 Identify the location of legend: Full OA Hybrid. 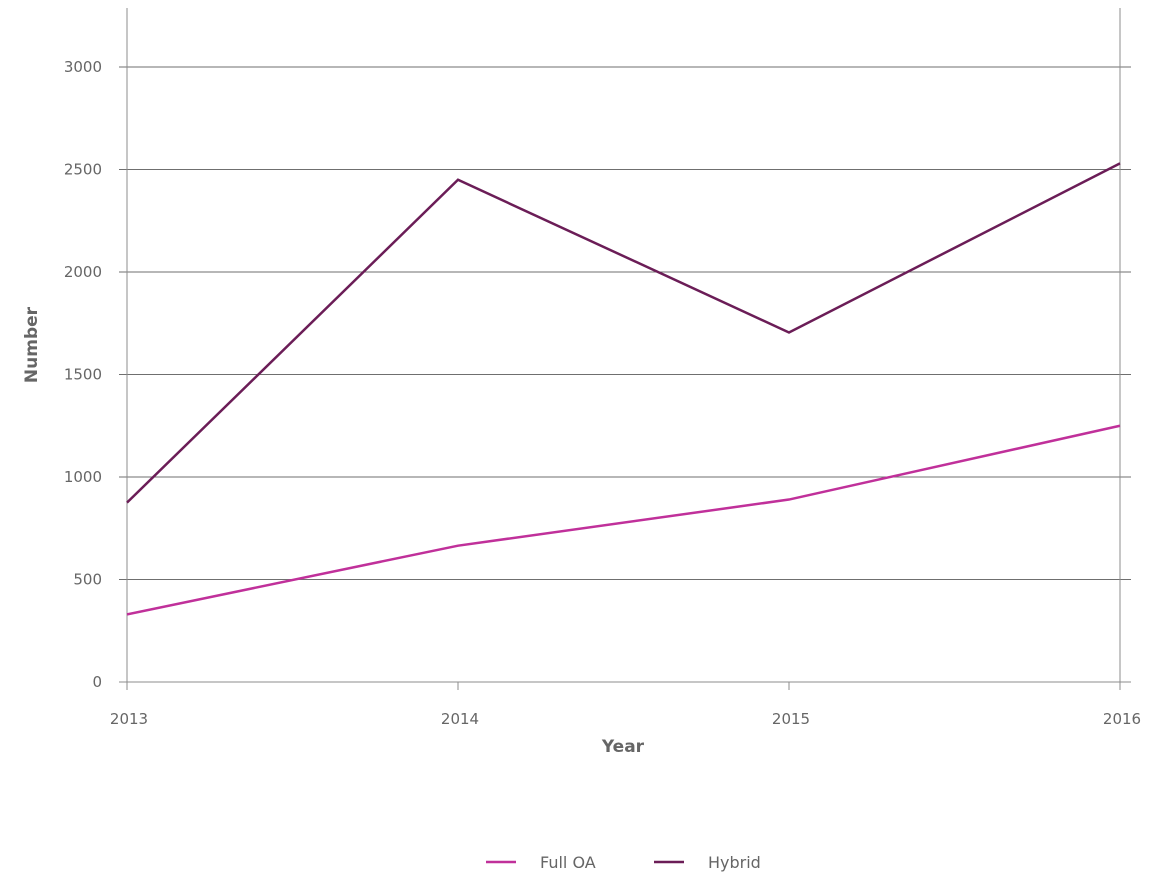
(623, 862).